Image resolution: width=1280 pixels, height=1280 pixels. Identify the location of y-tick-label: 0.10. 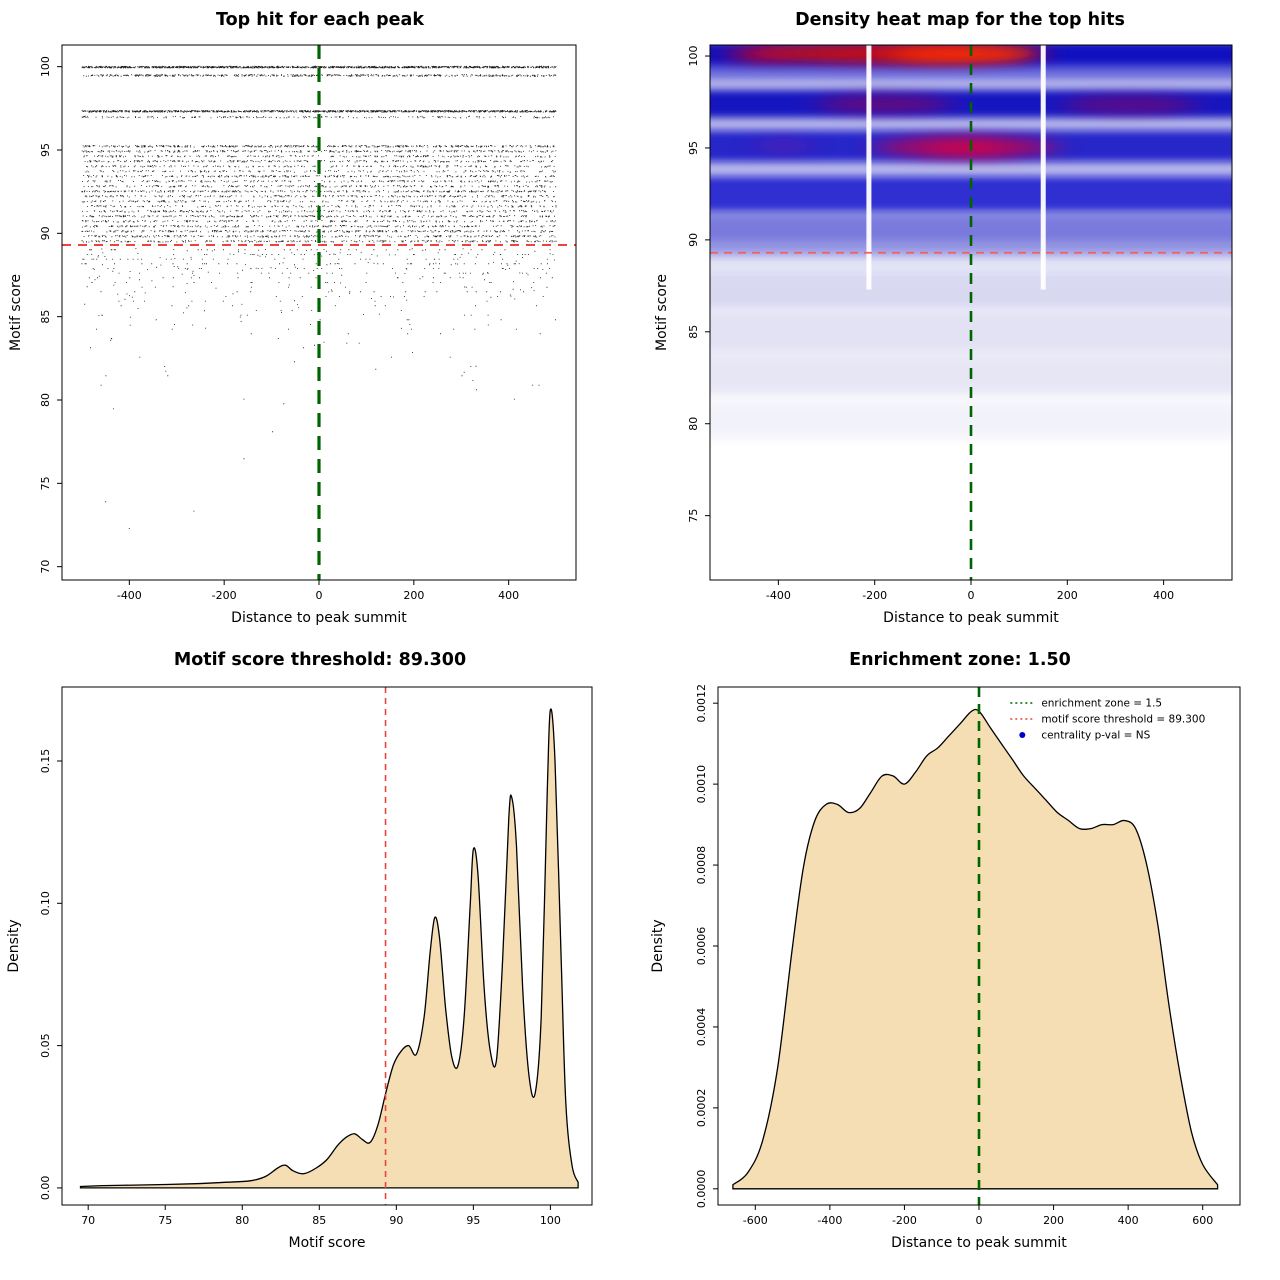
(45, 903).